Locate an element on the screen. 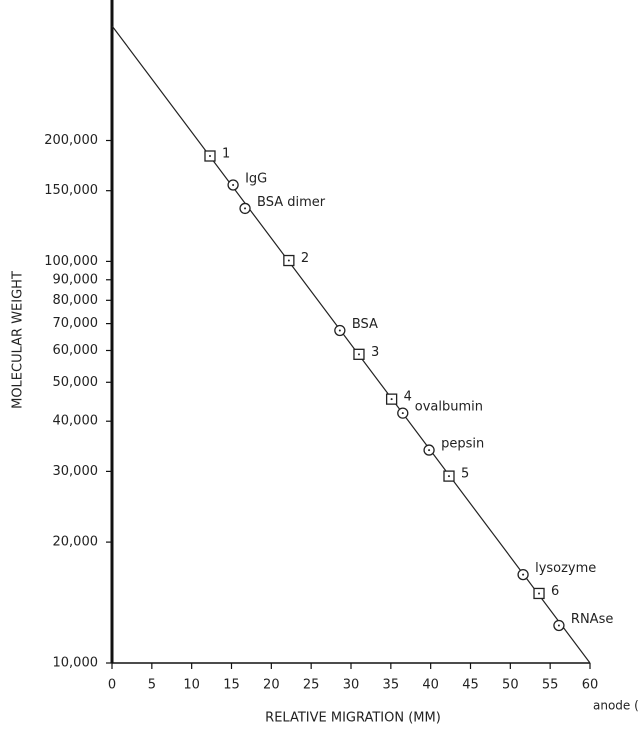 The height and width of the screenshot is (734, 638). point-label: IgG is located at coordinates (256, 178).